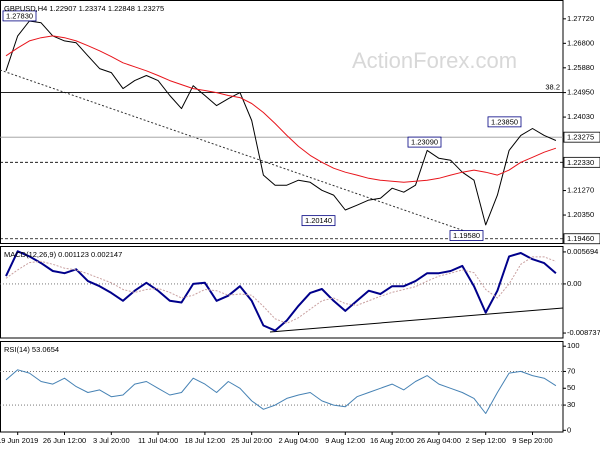 The height and width of the screenshot is (450, 600). I want to click on x-tick-label: 26 Jun 12:00, so click(64, 440).